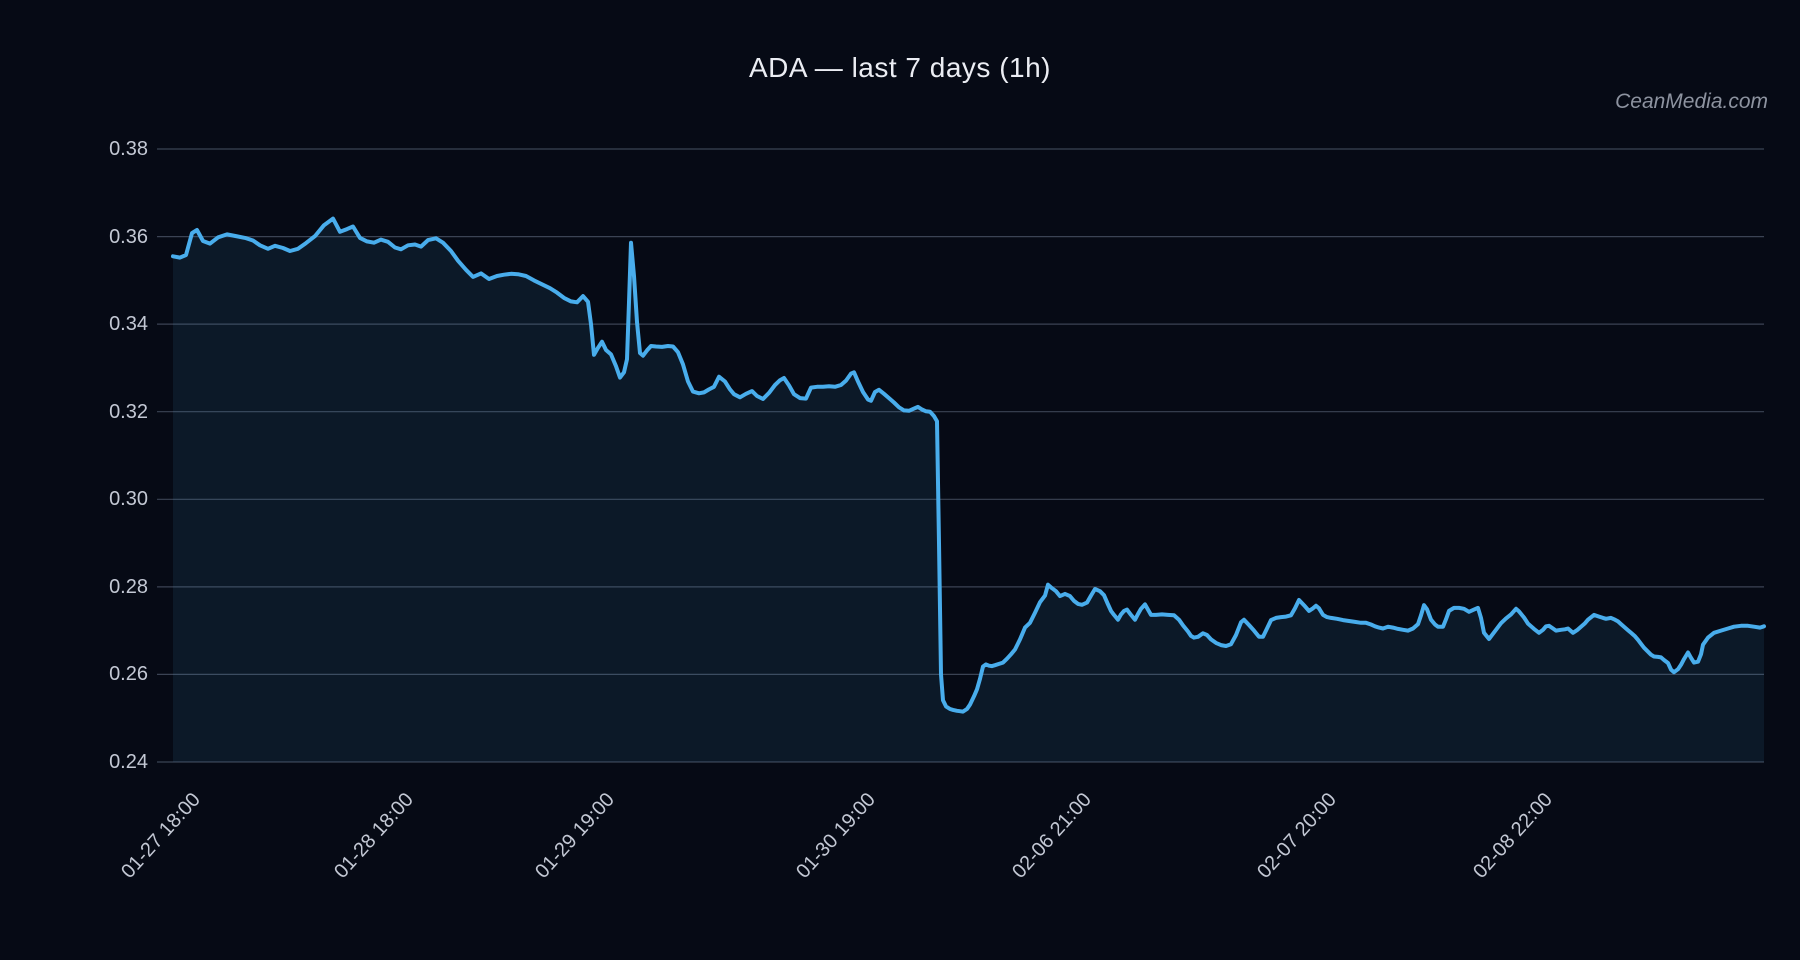 This screenshot has height=960, width=1800. I want to click on y-tick-label: 0.38, so click(128, 149).